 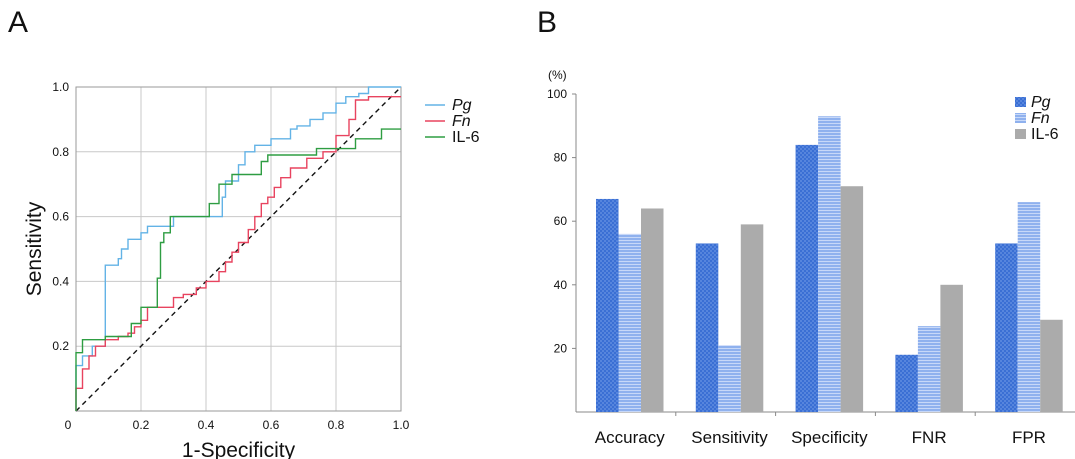 What do you see at coordinates (1029, 437) in the screenshot?
I see `category-label: FPR` at bounding box center [1029, 437].